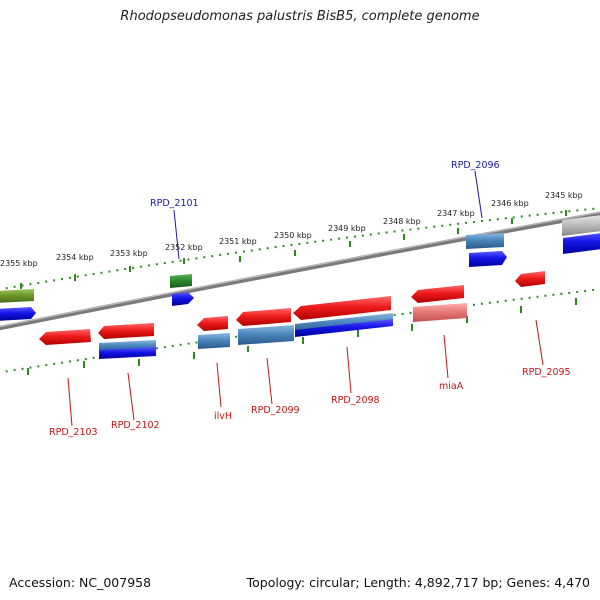 The height and width of the screenshot is (600, 600). What do you see at coordinates (347, 228) in the screenshot?
I see `scale-label: 2349 kbp` at bounding box center [347, 228].